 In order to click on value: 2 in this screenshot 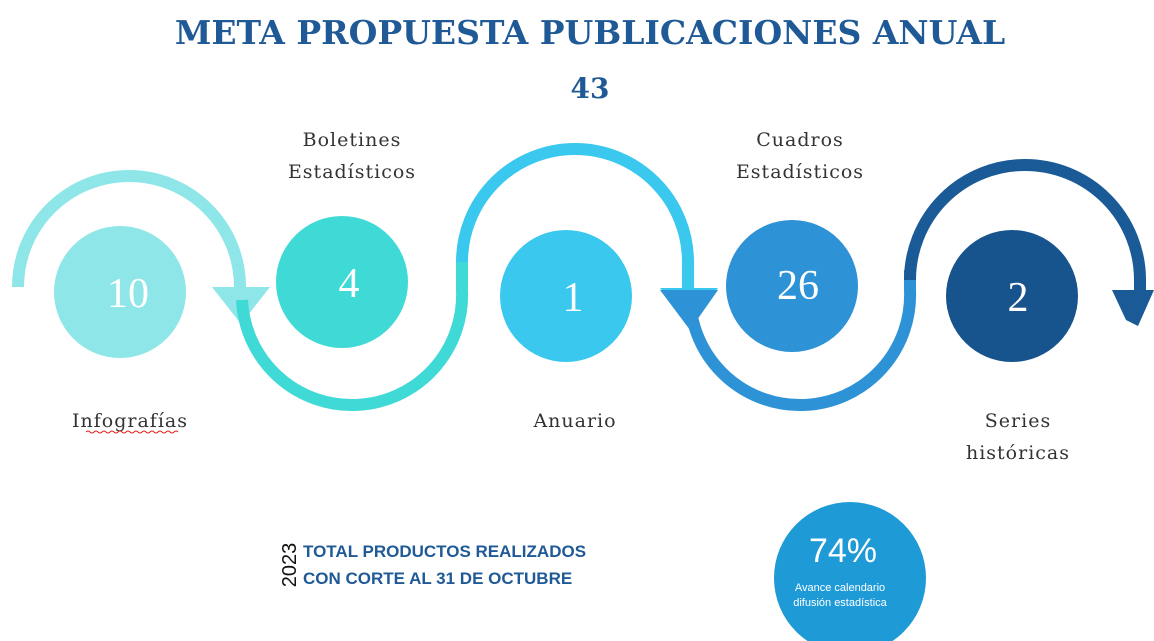, I will do `click(1018, 298)`.